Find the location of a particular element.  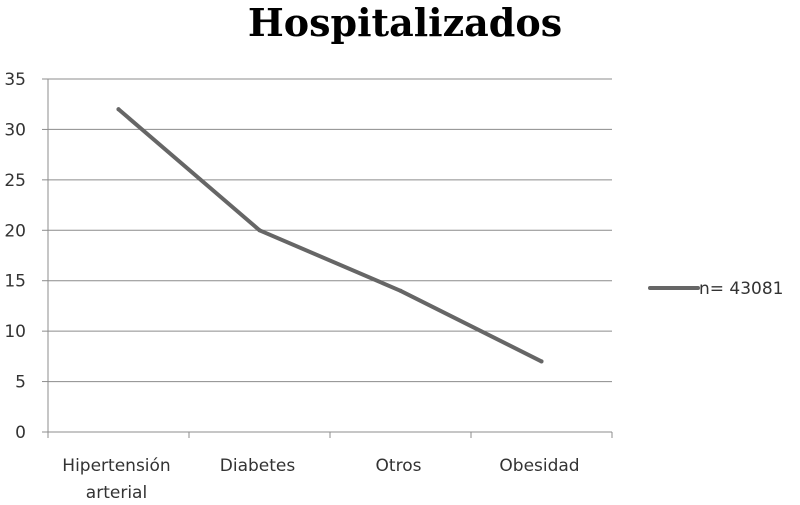

y-axis-ticks: 0 5 10 15 20 25 30 35 is located at coordinates (15, 256).